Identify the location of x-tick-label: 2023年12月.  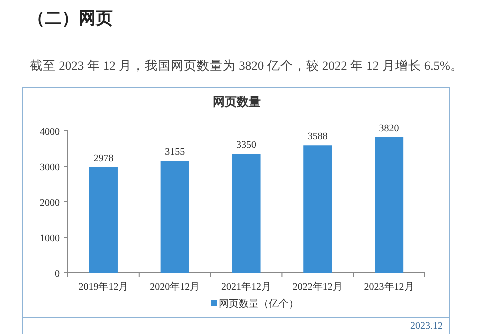
(389, 287).